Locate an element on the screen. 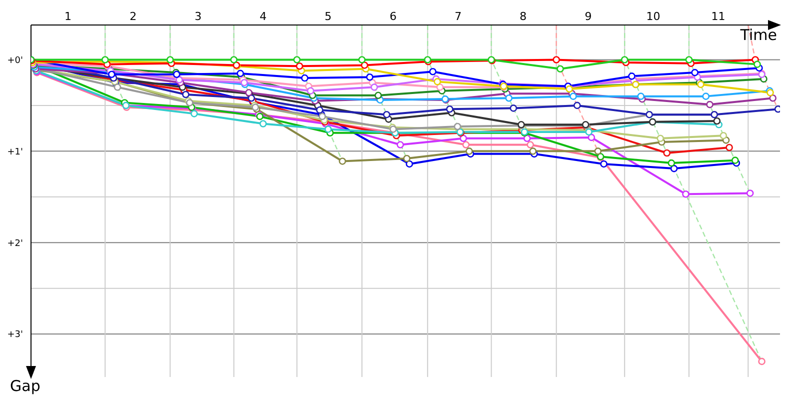 Image resolution: width=800 pixels, height=400 pixels. x-tick-label: 7 is located at coordinates (458, 16).